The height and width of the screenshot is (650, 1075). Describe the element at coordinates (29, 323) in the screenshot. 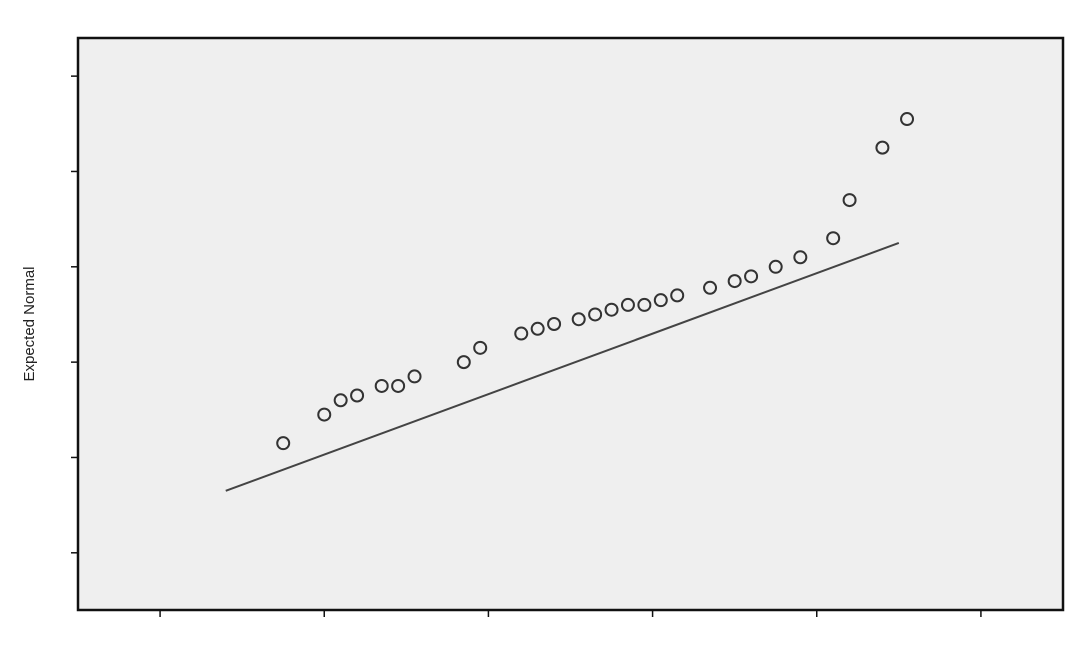

I see `y-axis-title: Expected Normal` at that location.